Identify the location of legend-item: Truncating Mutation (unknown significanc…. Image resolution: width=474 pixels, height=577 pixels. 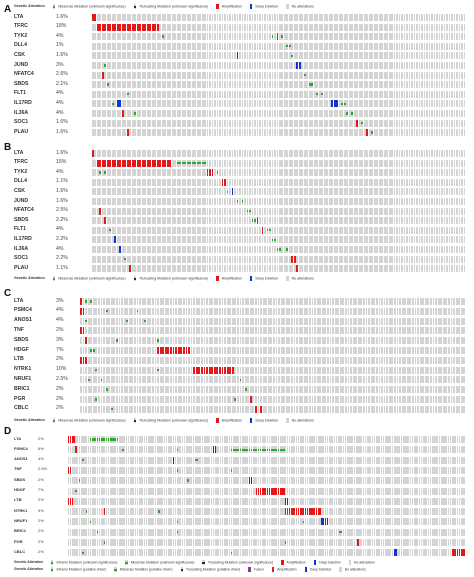
(170, 278).